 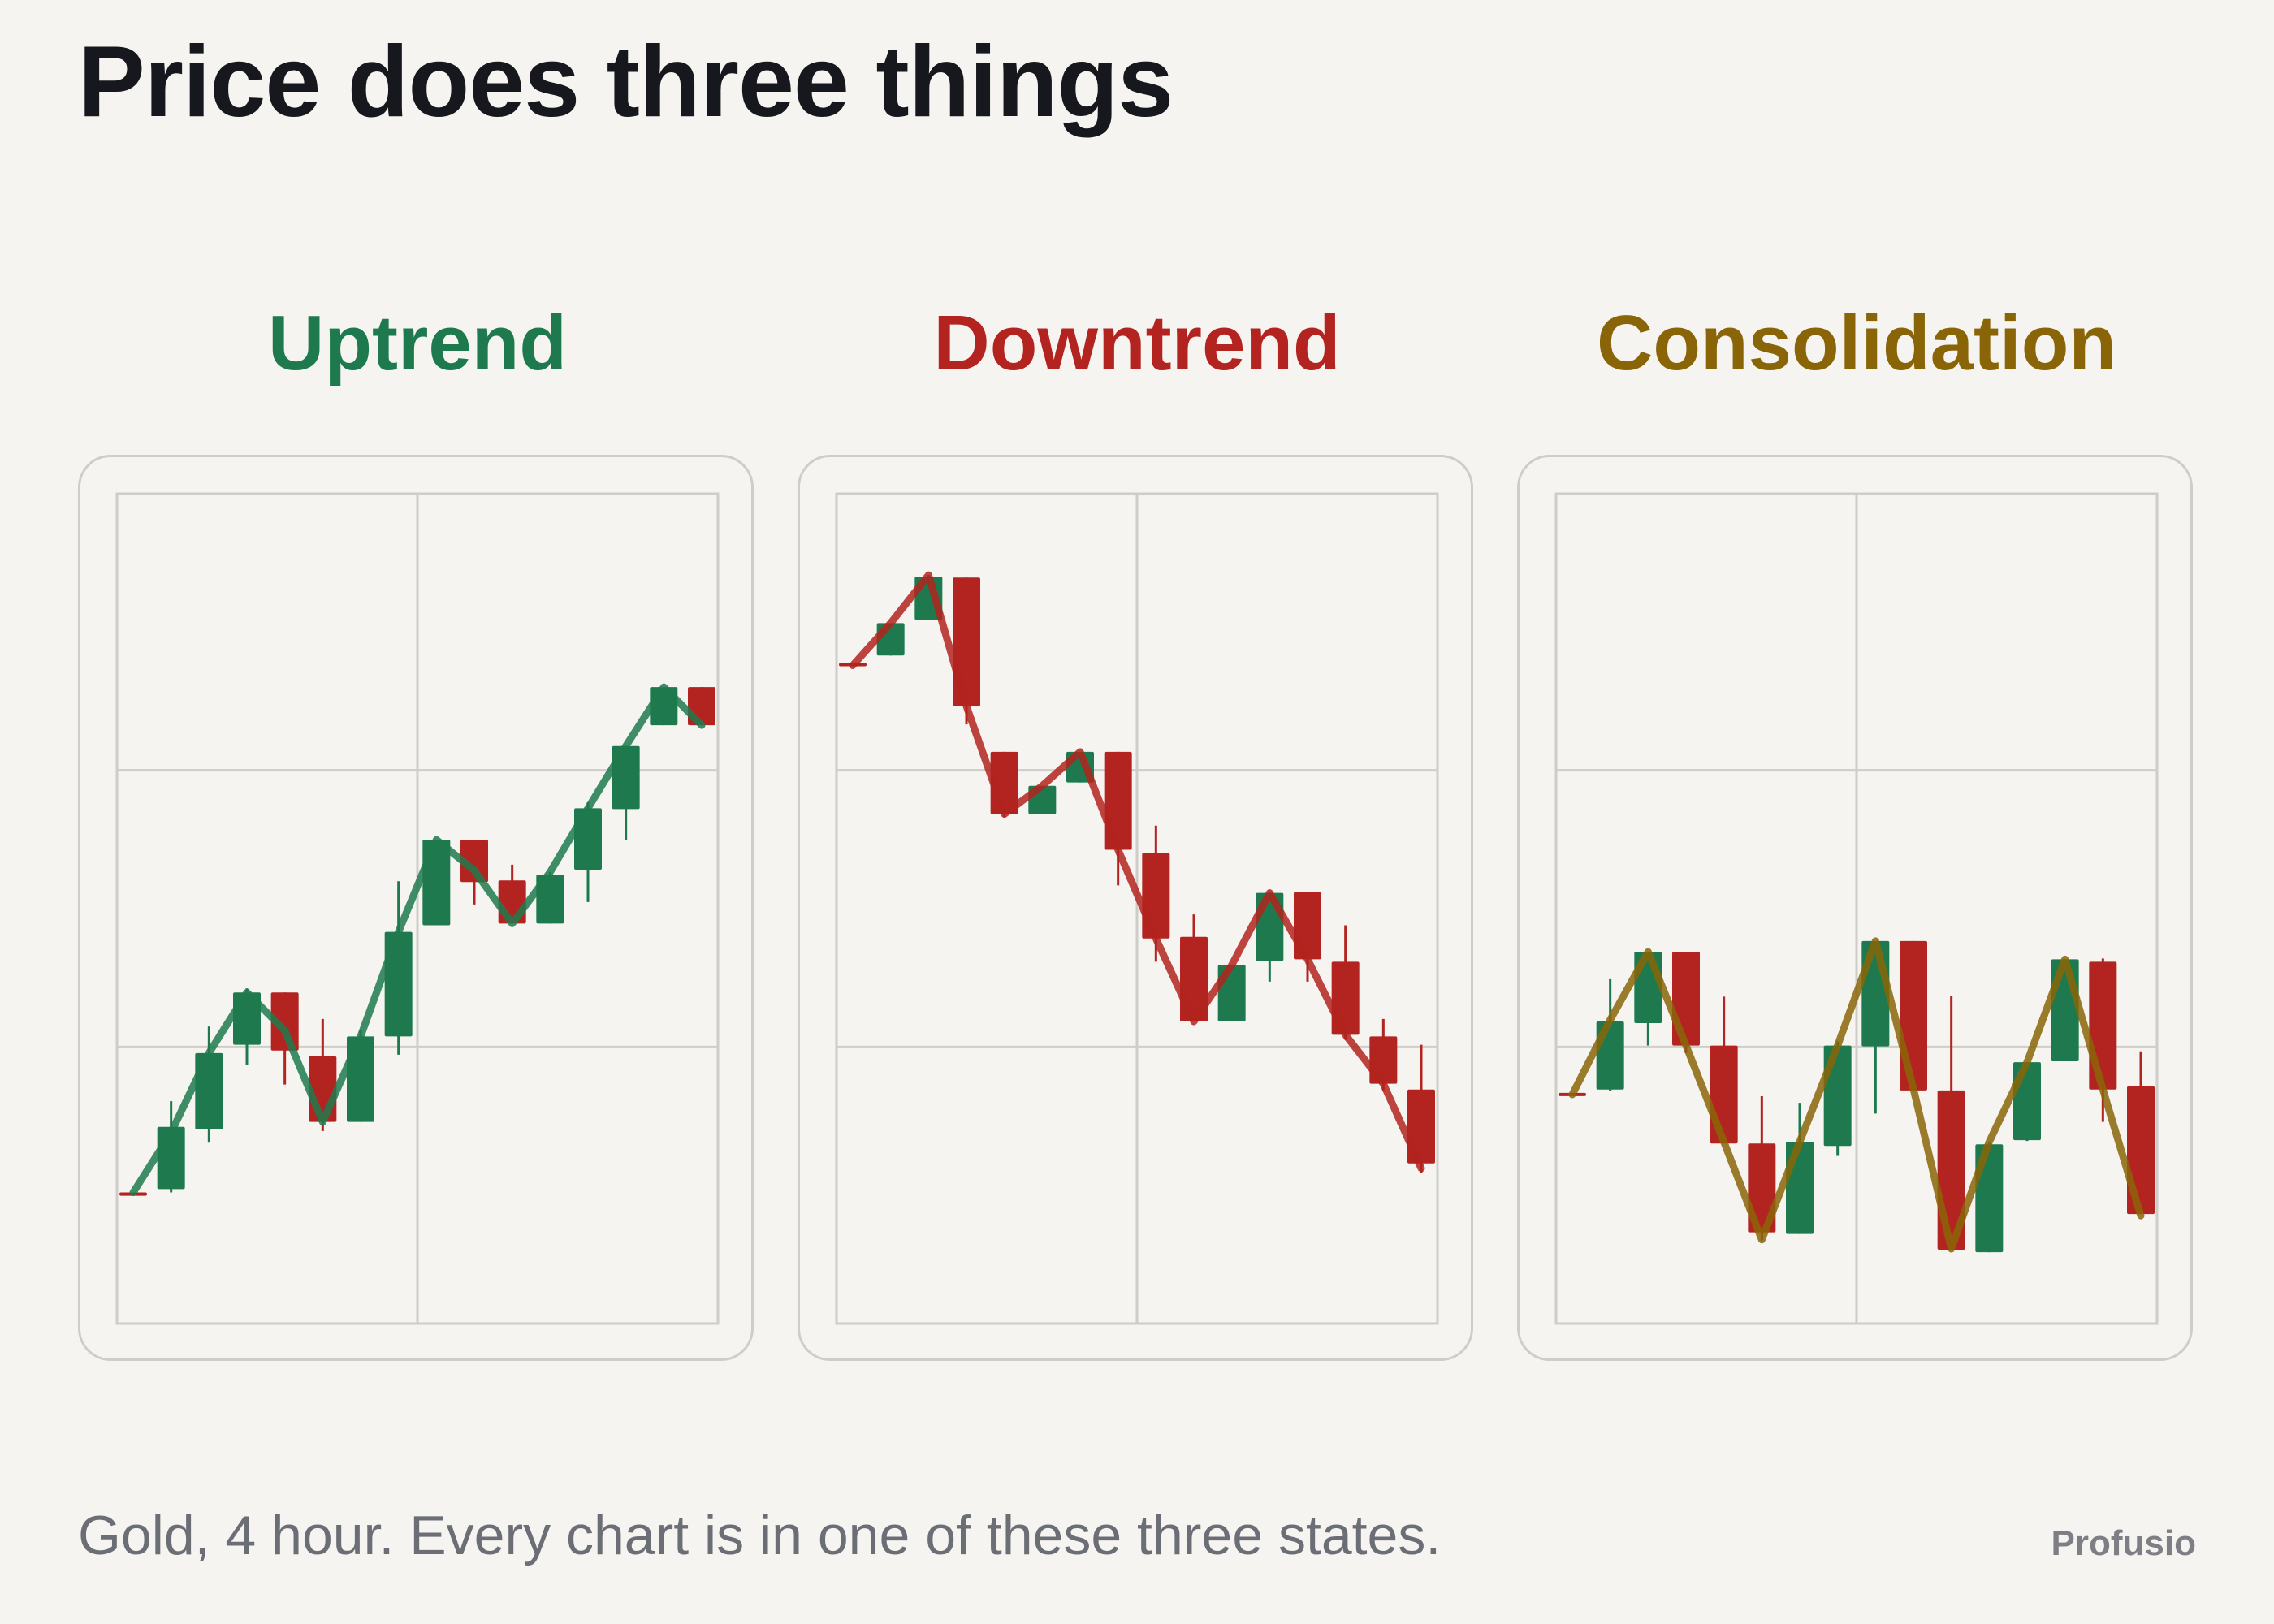 What do you see at coordinates (626, 82) in the screenshot?
I see `page-title: Price does three things` at bounding box center [626, 82].